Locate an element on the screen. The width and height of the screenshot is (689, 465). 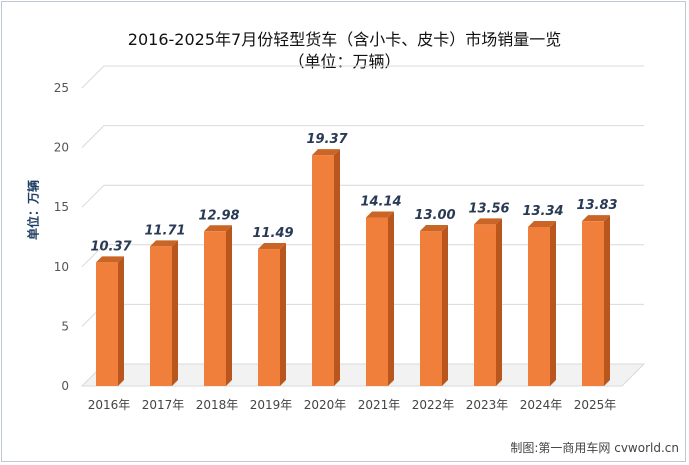
x-tick-label: 2019年 is located at coordinates (271, 405).